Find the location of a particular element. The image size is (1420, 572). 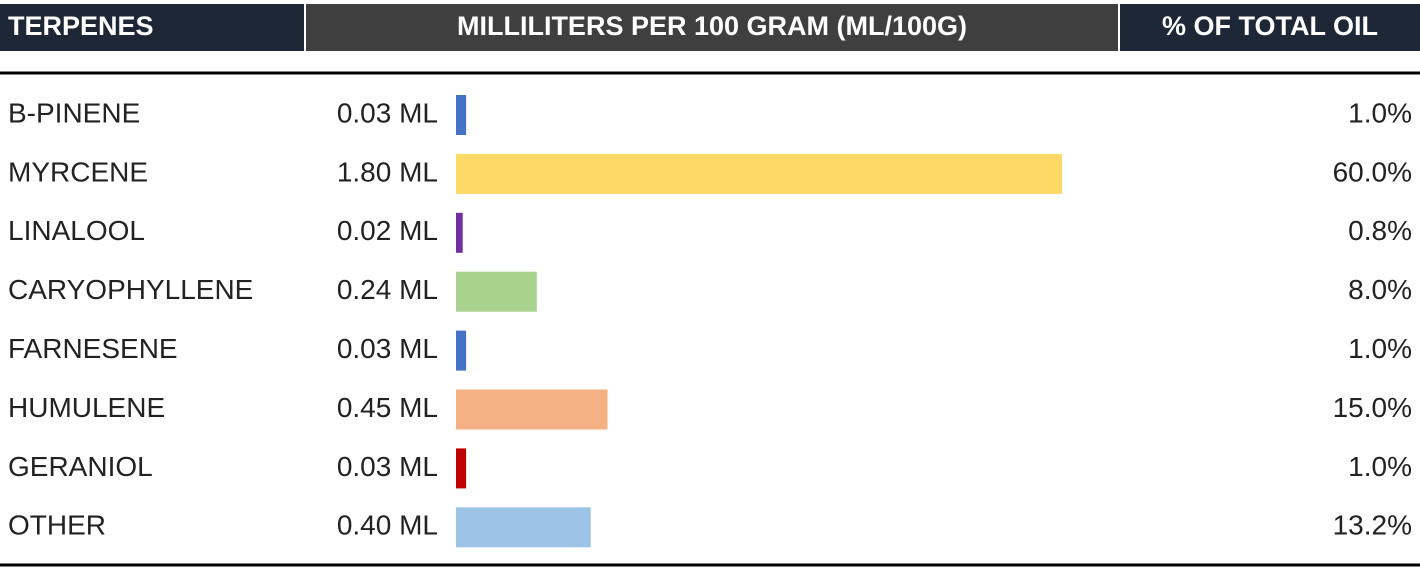

terpene-label: CARYOPHYLLENE is located at coordinates (130, 289).